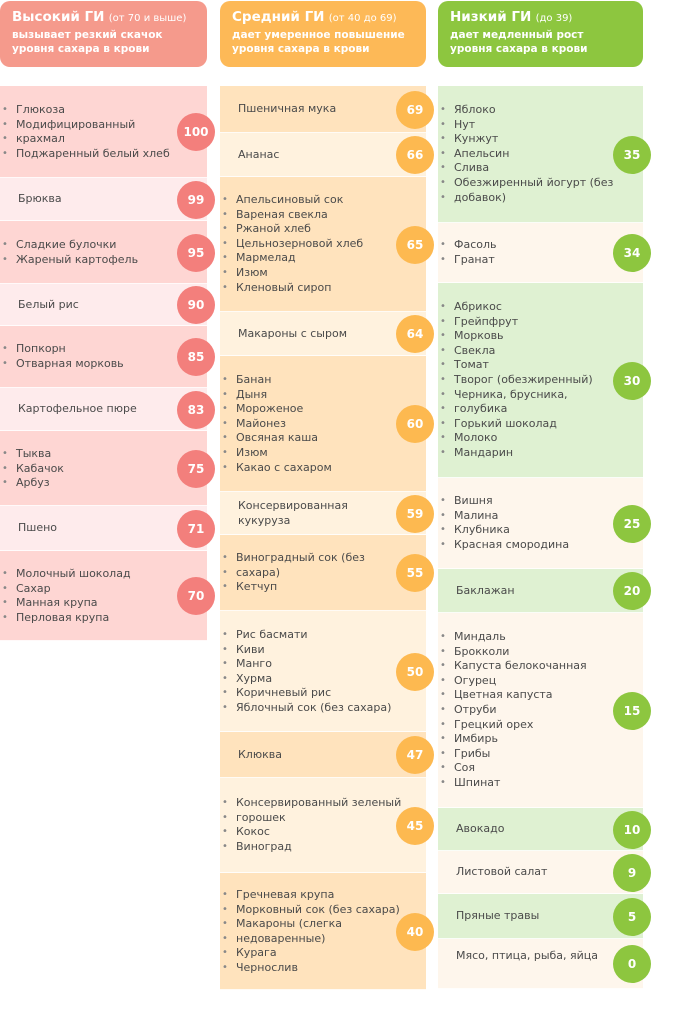  What do you see at coordinates (515, 409) in the screenshot?
I see `food-item: голубика` at bounding box center [515, 409].